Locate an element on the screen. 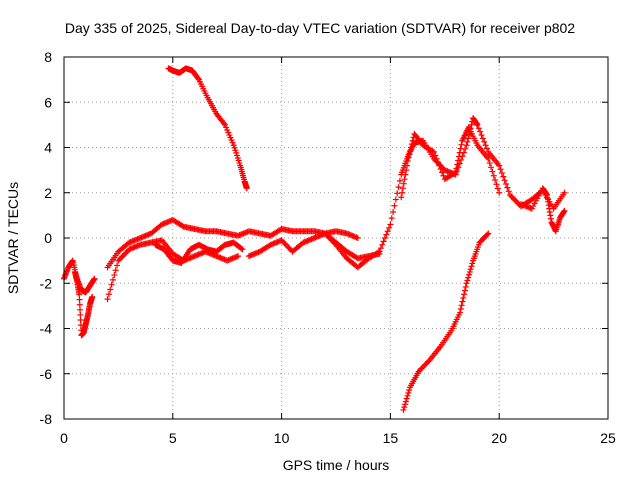  y-tick-label: -8 is located at coordinates (46, 419).